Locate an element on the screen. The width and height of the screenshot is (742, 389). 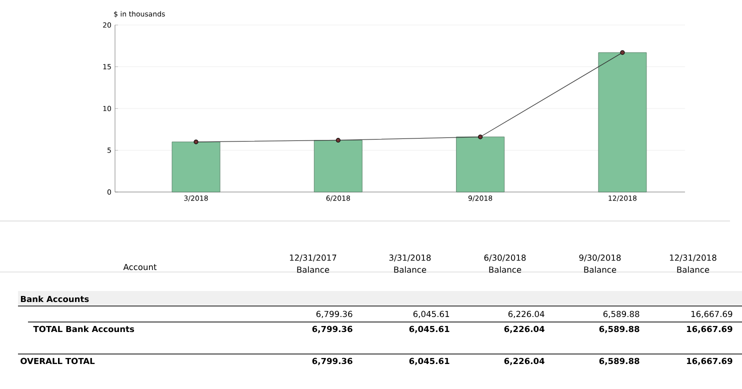
text: Bank Accounts is located at coordinates (54, 299).